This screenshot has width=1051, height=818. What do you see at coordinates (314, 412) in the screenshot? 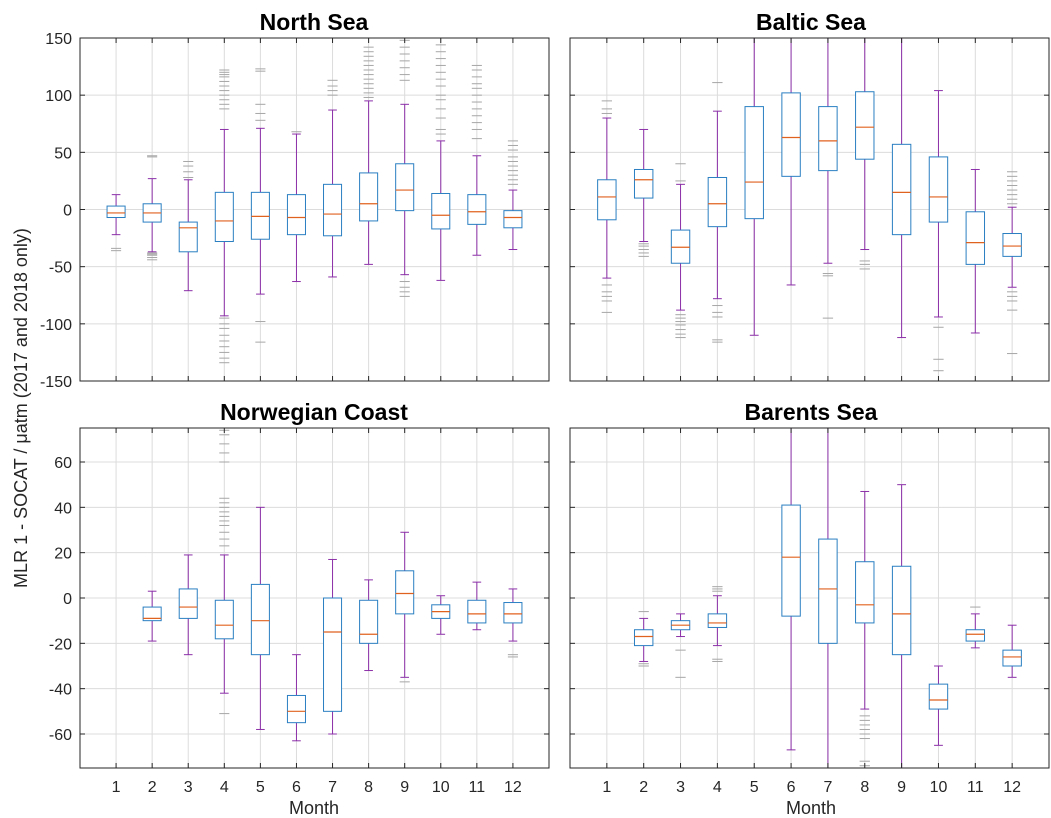
I see `panel-title: Norwegian Coast` at bounding box center [314, 412].